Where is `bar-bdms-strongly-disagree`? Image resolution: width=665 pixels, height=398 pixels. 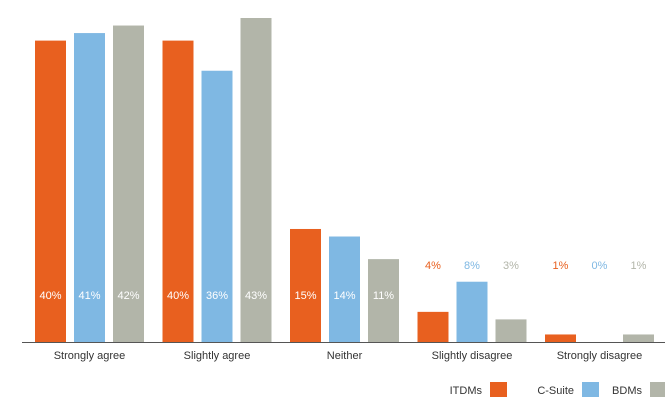 bar-bdms-strongly-disagree is located at coordinates (638, 338).